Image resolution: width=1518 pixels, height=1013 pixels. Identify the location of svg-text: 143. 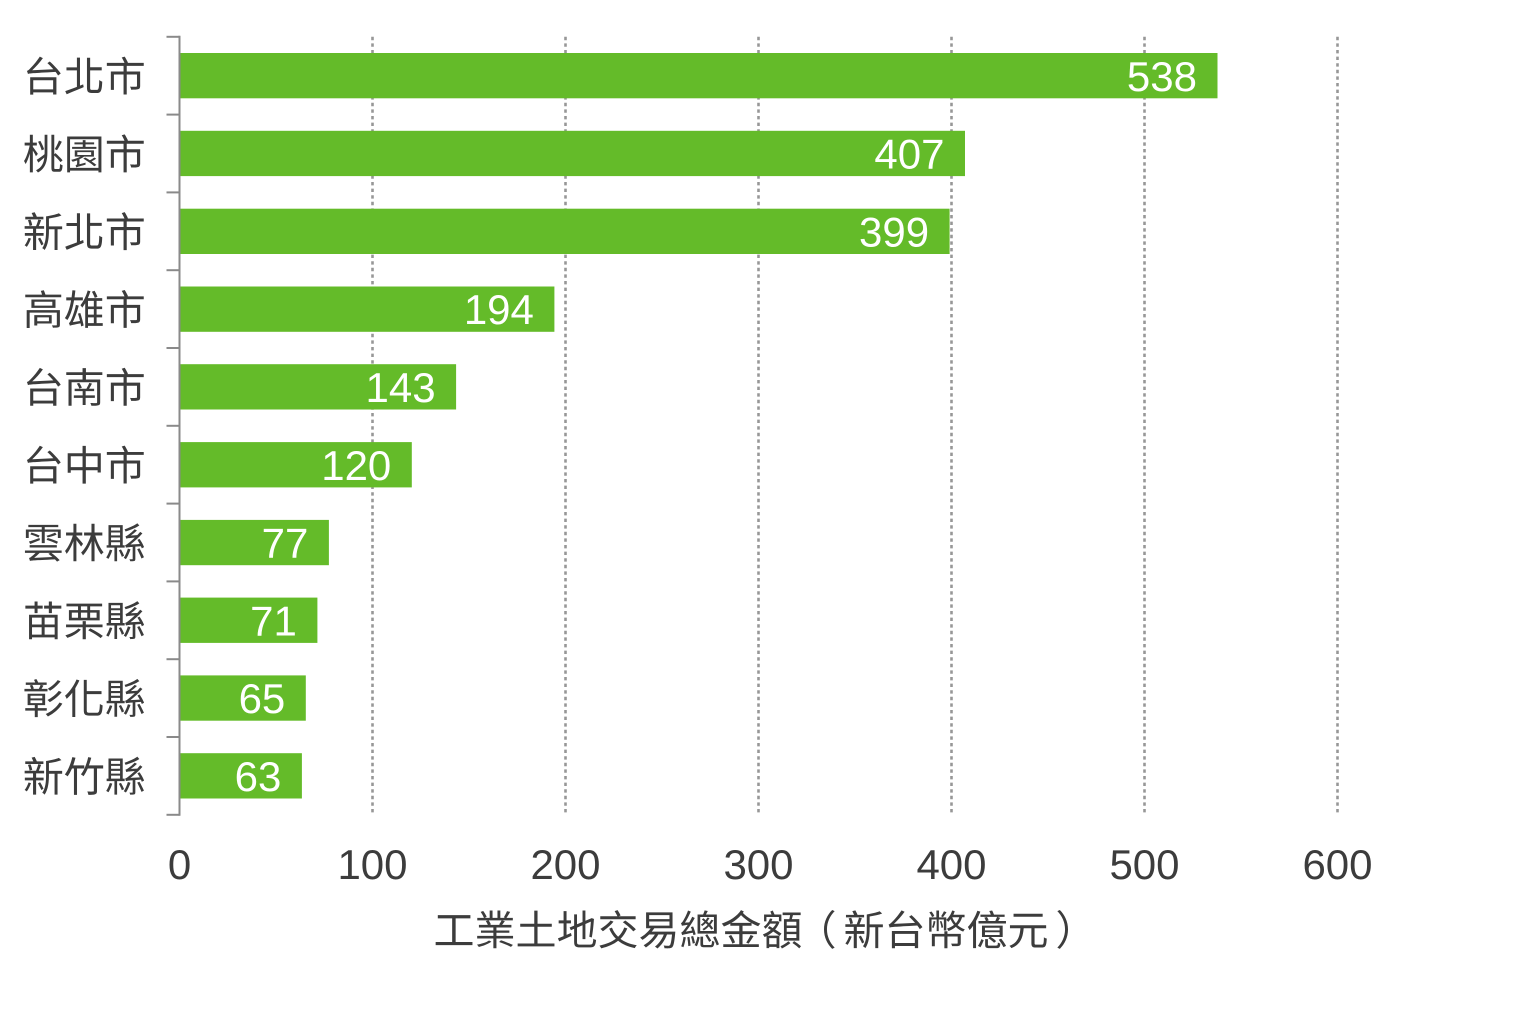
(401, 387).